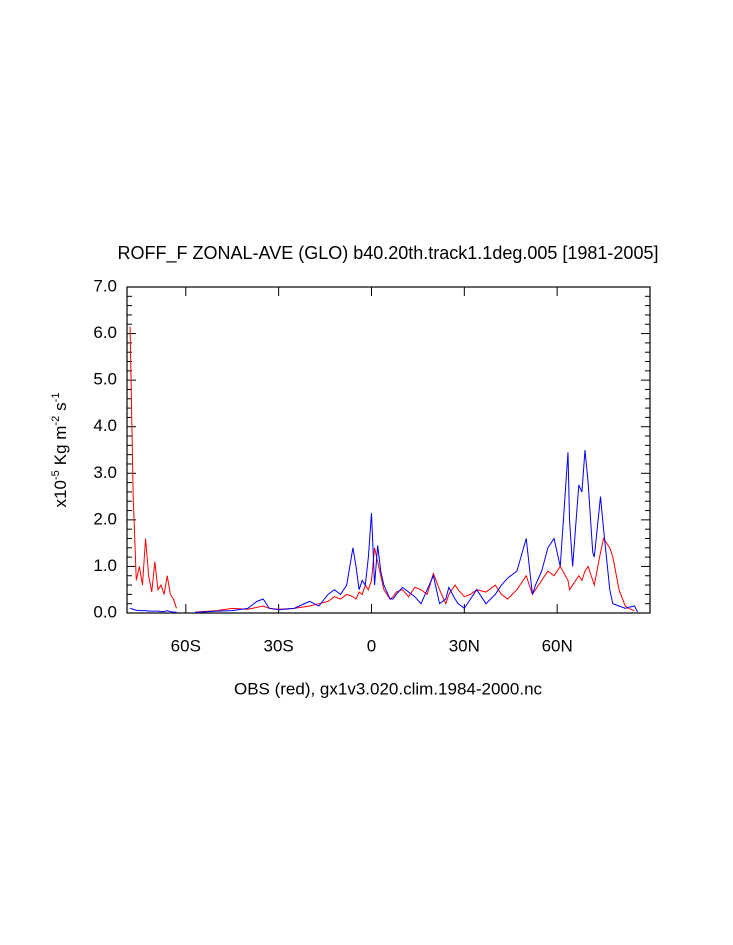 The image size is (733, 945). I want to click on y-axis-label-superscript: -1, so click(56, 398).